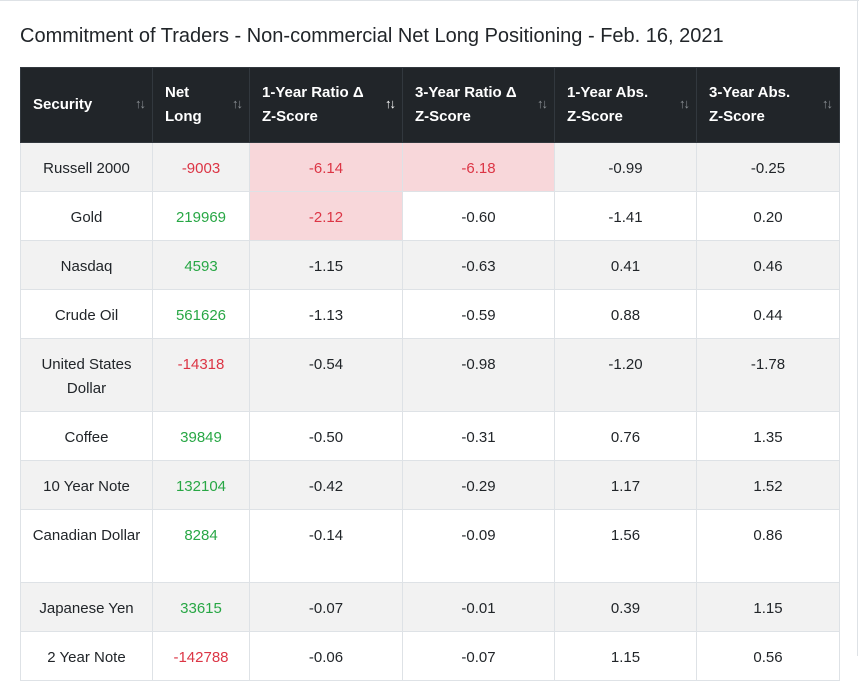  I want to click on column-header-label: Security, so click(63, 104).